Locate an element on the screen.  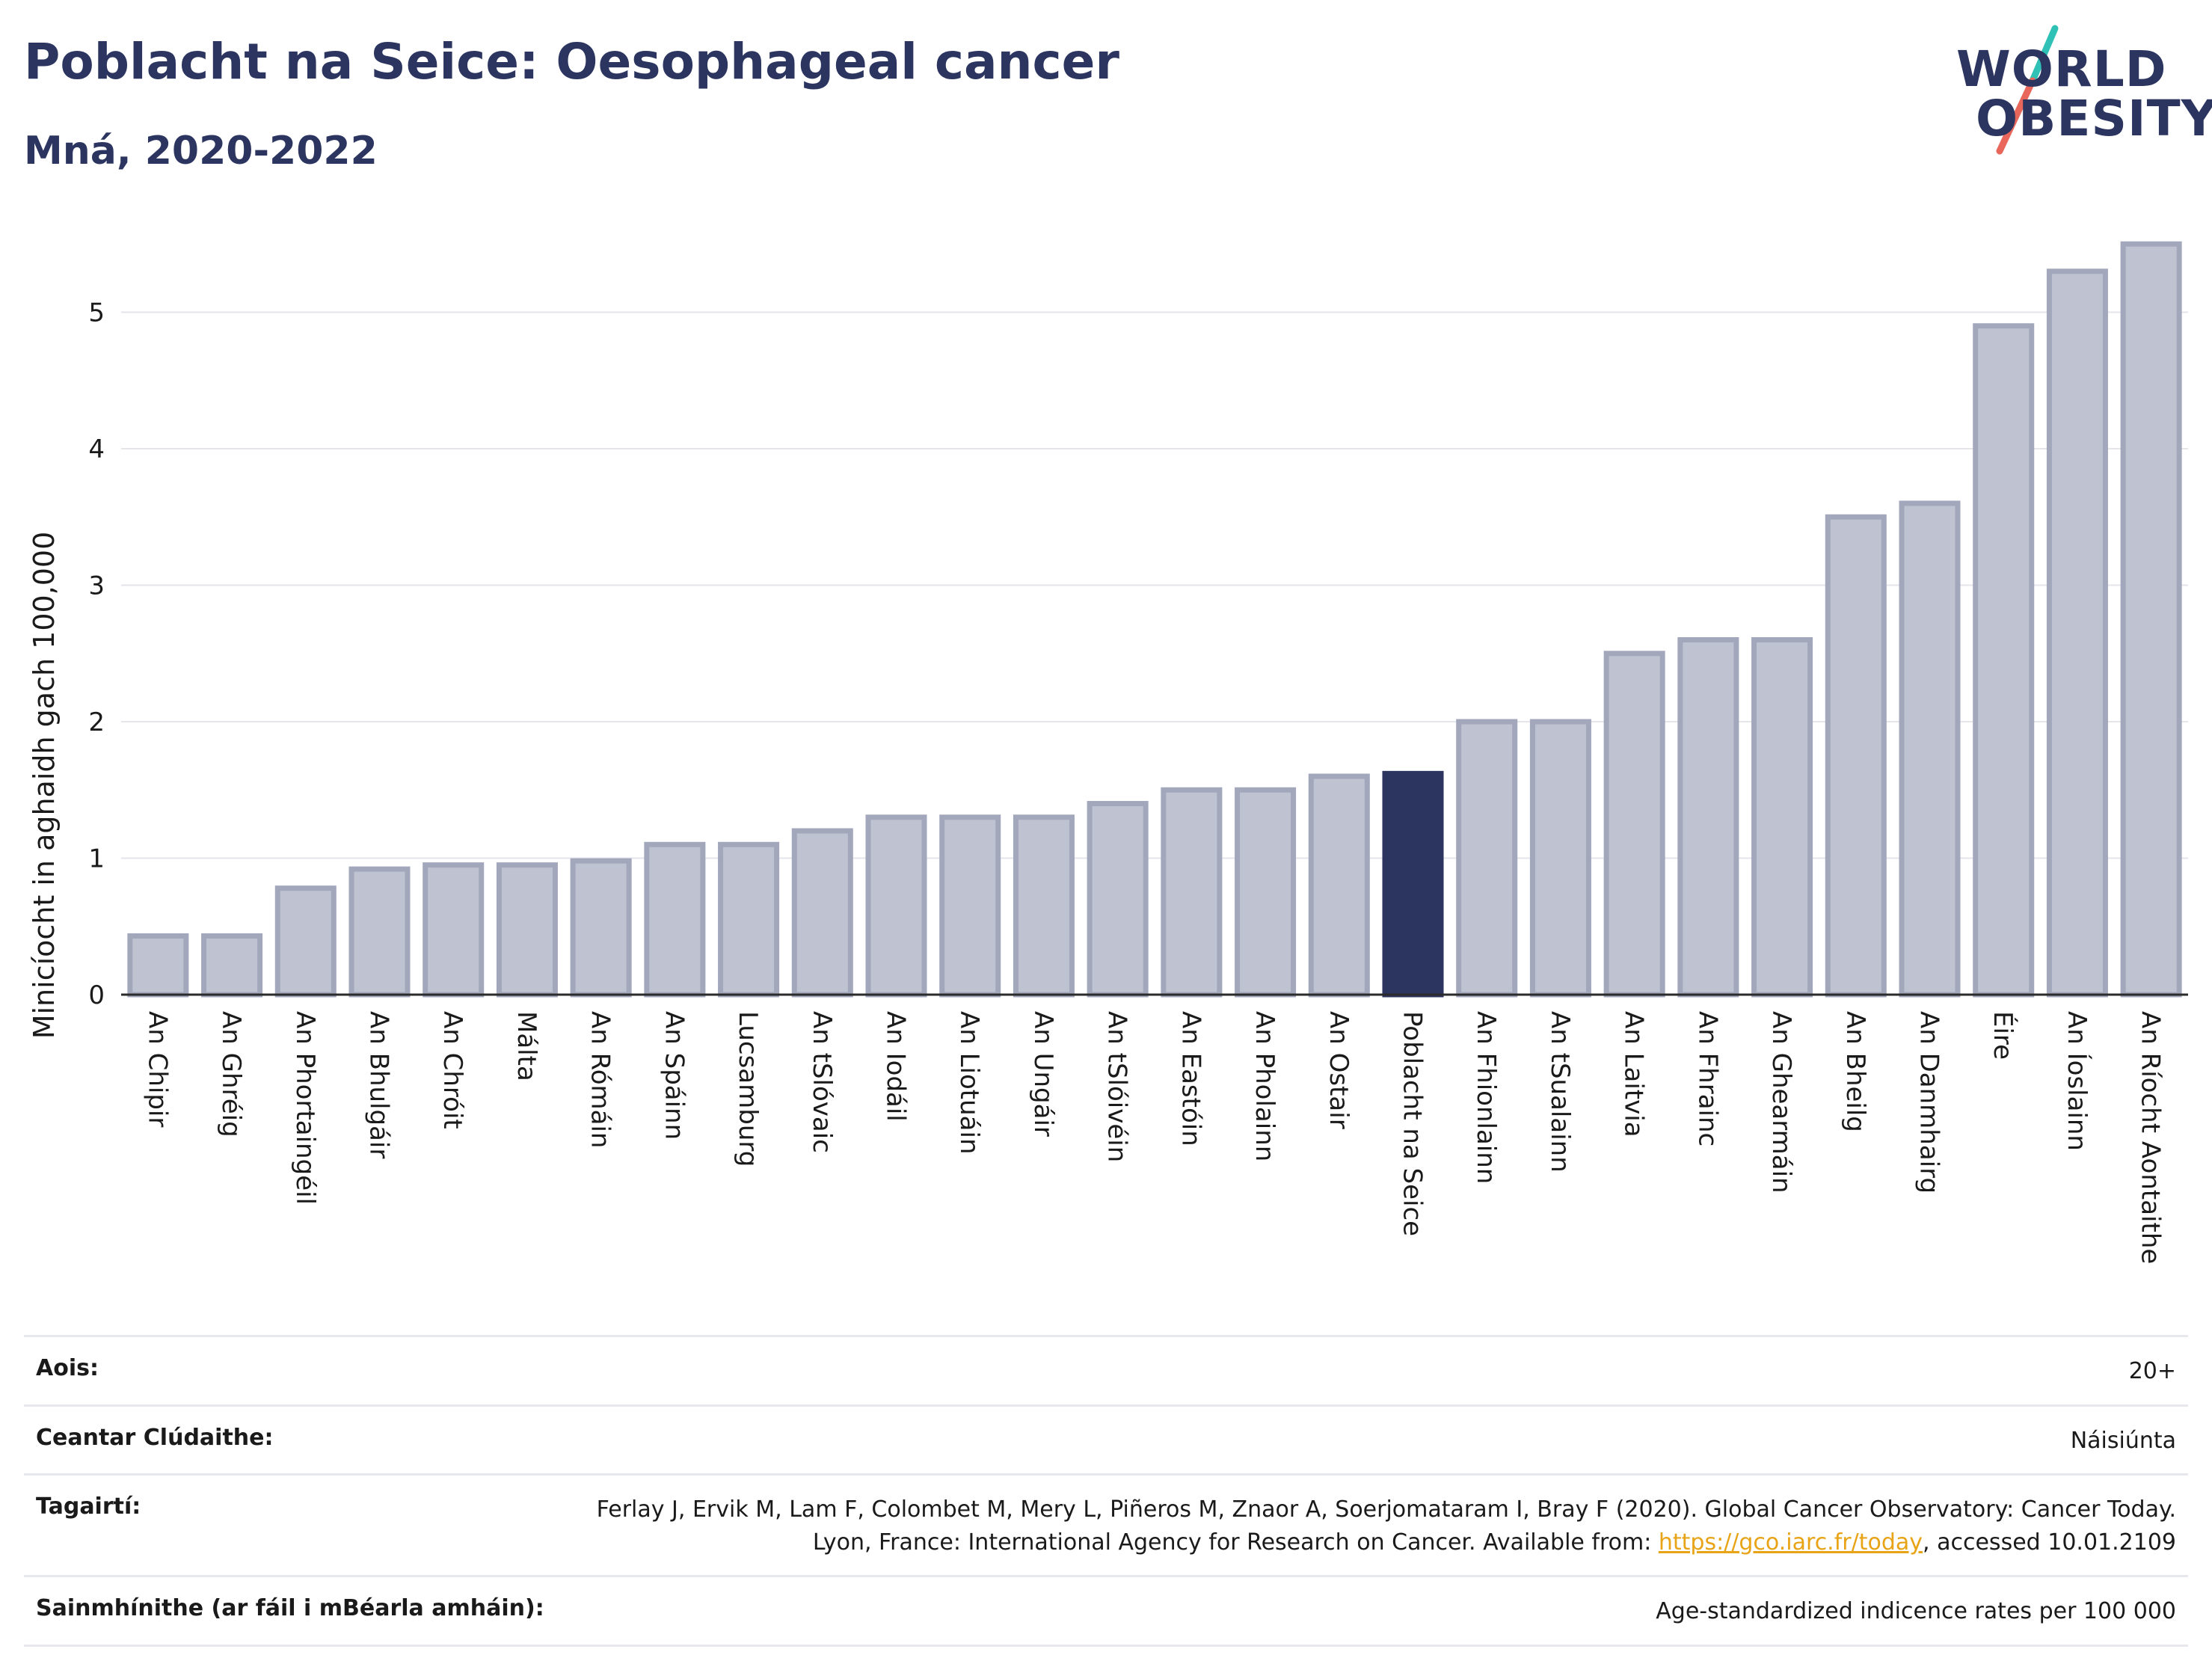
y-axis-label: Minicíocht in aghaidh gach 100,000 is located at coordinates (44, 786).